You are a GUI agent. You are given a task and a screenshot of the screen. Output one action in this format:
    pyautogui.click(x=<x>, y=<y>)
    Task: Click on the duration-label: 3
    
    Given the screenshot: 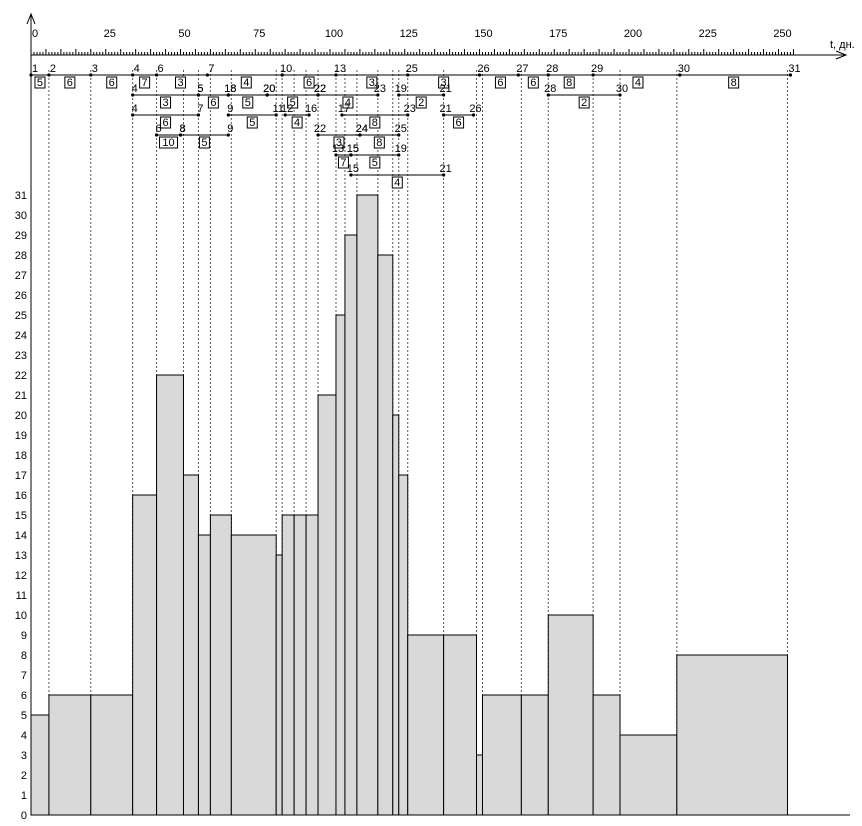 What is the action you would take?
    pyautogui.click(x=444, y=83)
    